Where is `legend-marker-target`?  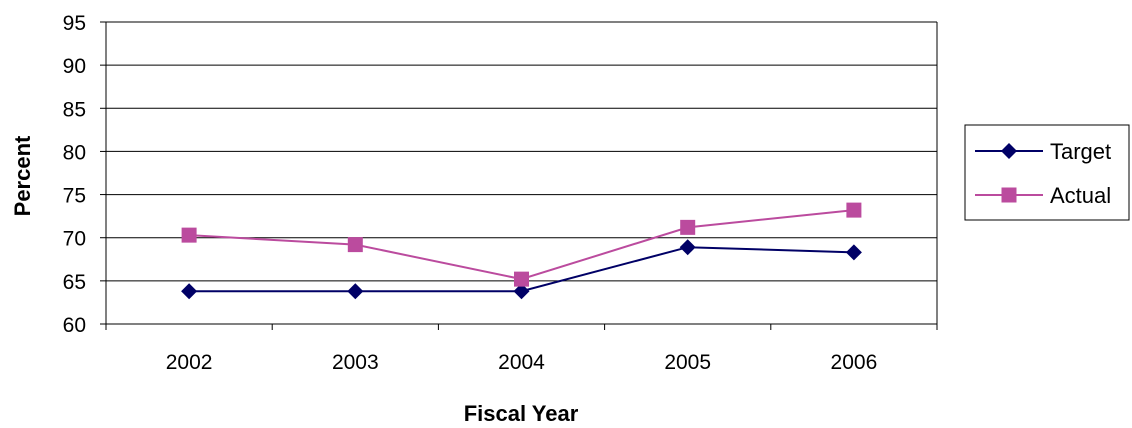 legend-marker-target is located at coordinates (1009, 151).